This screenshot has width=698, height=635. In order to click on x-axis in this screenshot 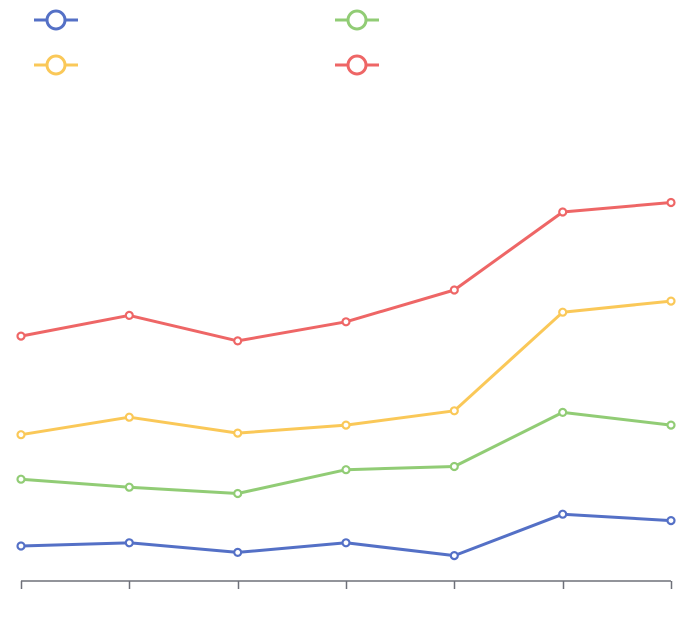, I will do `click(346, 584)`.